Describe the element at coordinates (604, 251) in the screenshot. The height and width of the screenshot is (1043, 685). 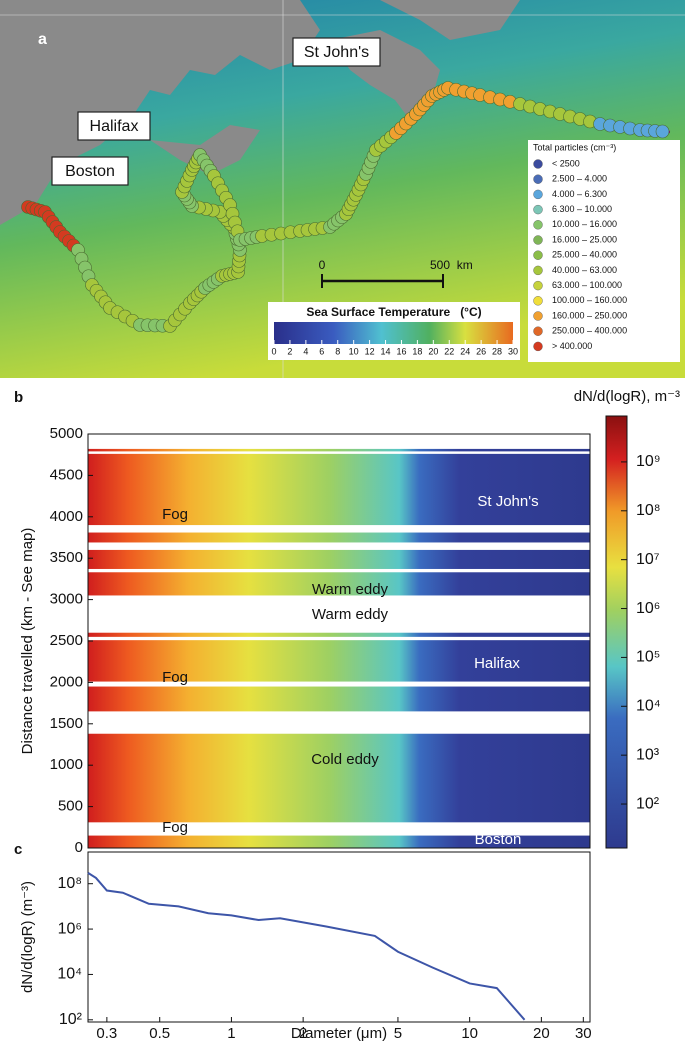
I see `legend-box` at that location.